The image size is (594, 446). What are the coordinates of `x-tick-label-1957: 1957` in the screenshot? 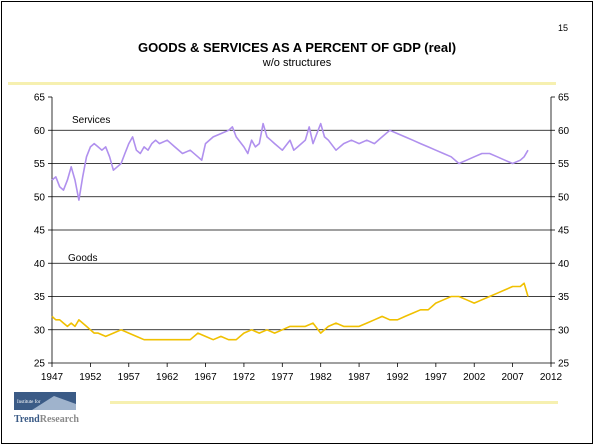 It's located at (129, 377).